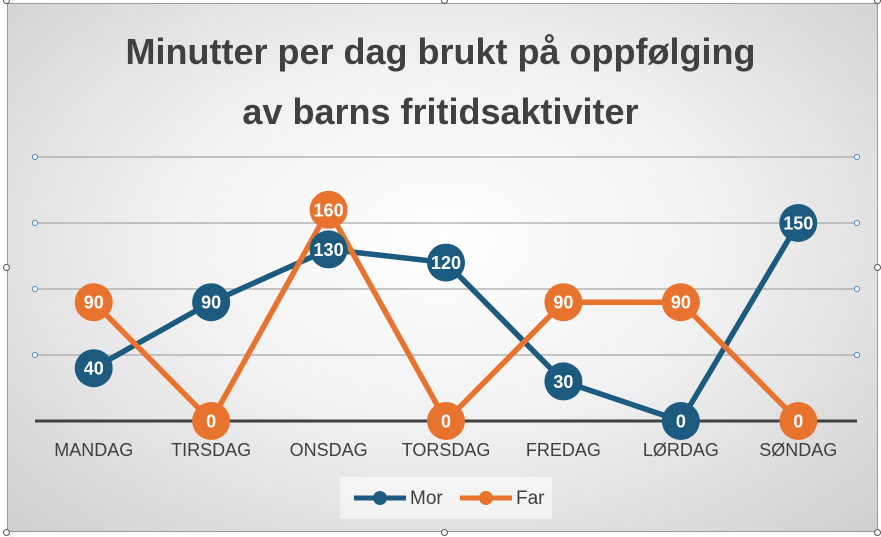  I want to click on data-label-far-3: 0, so click(446, 422).